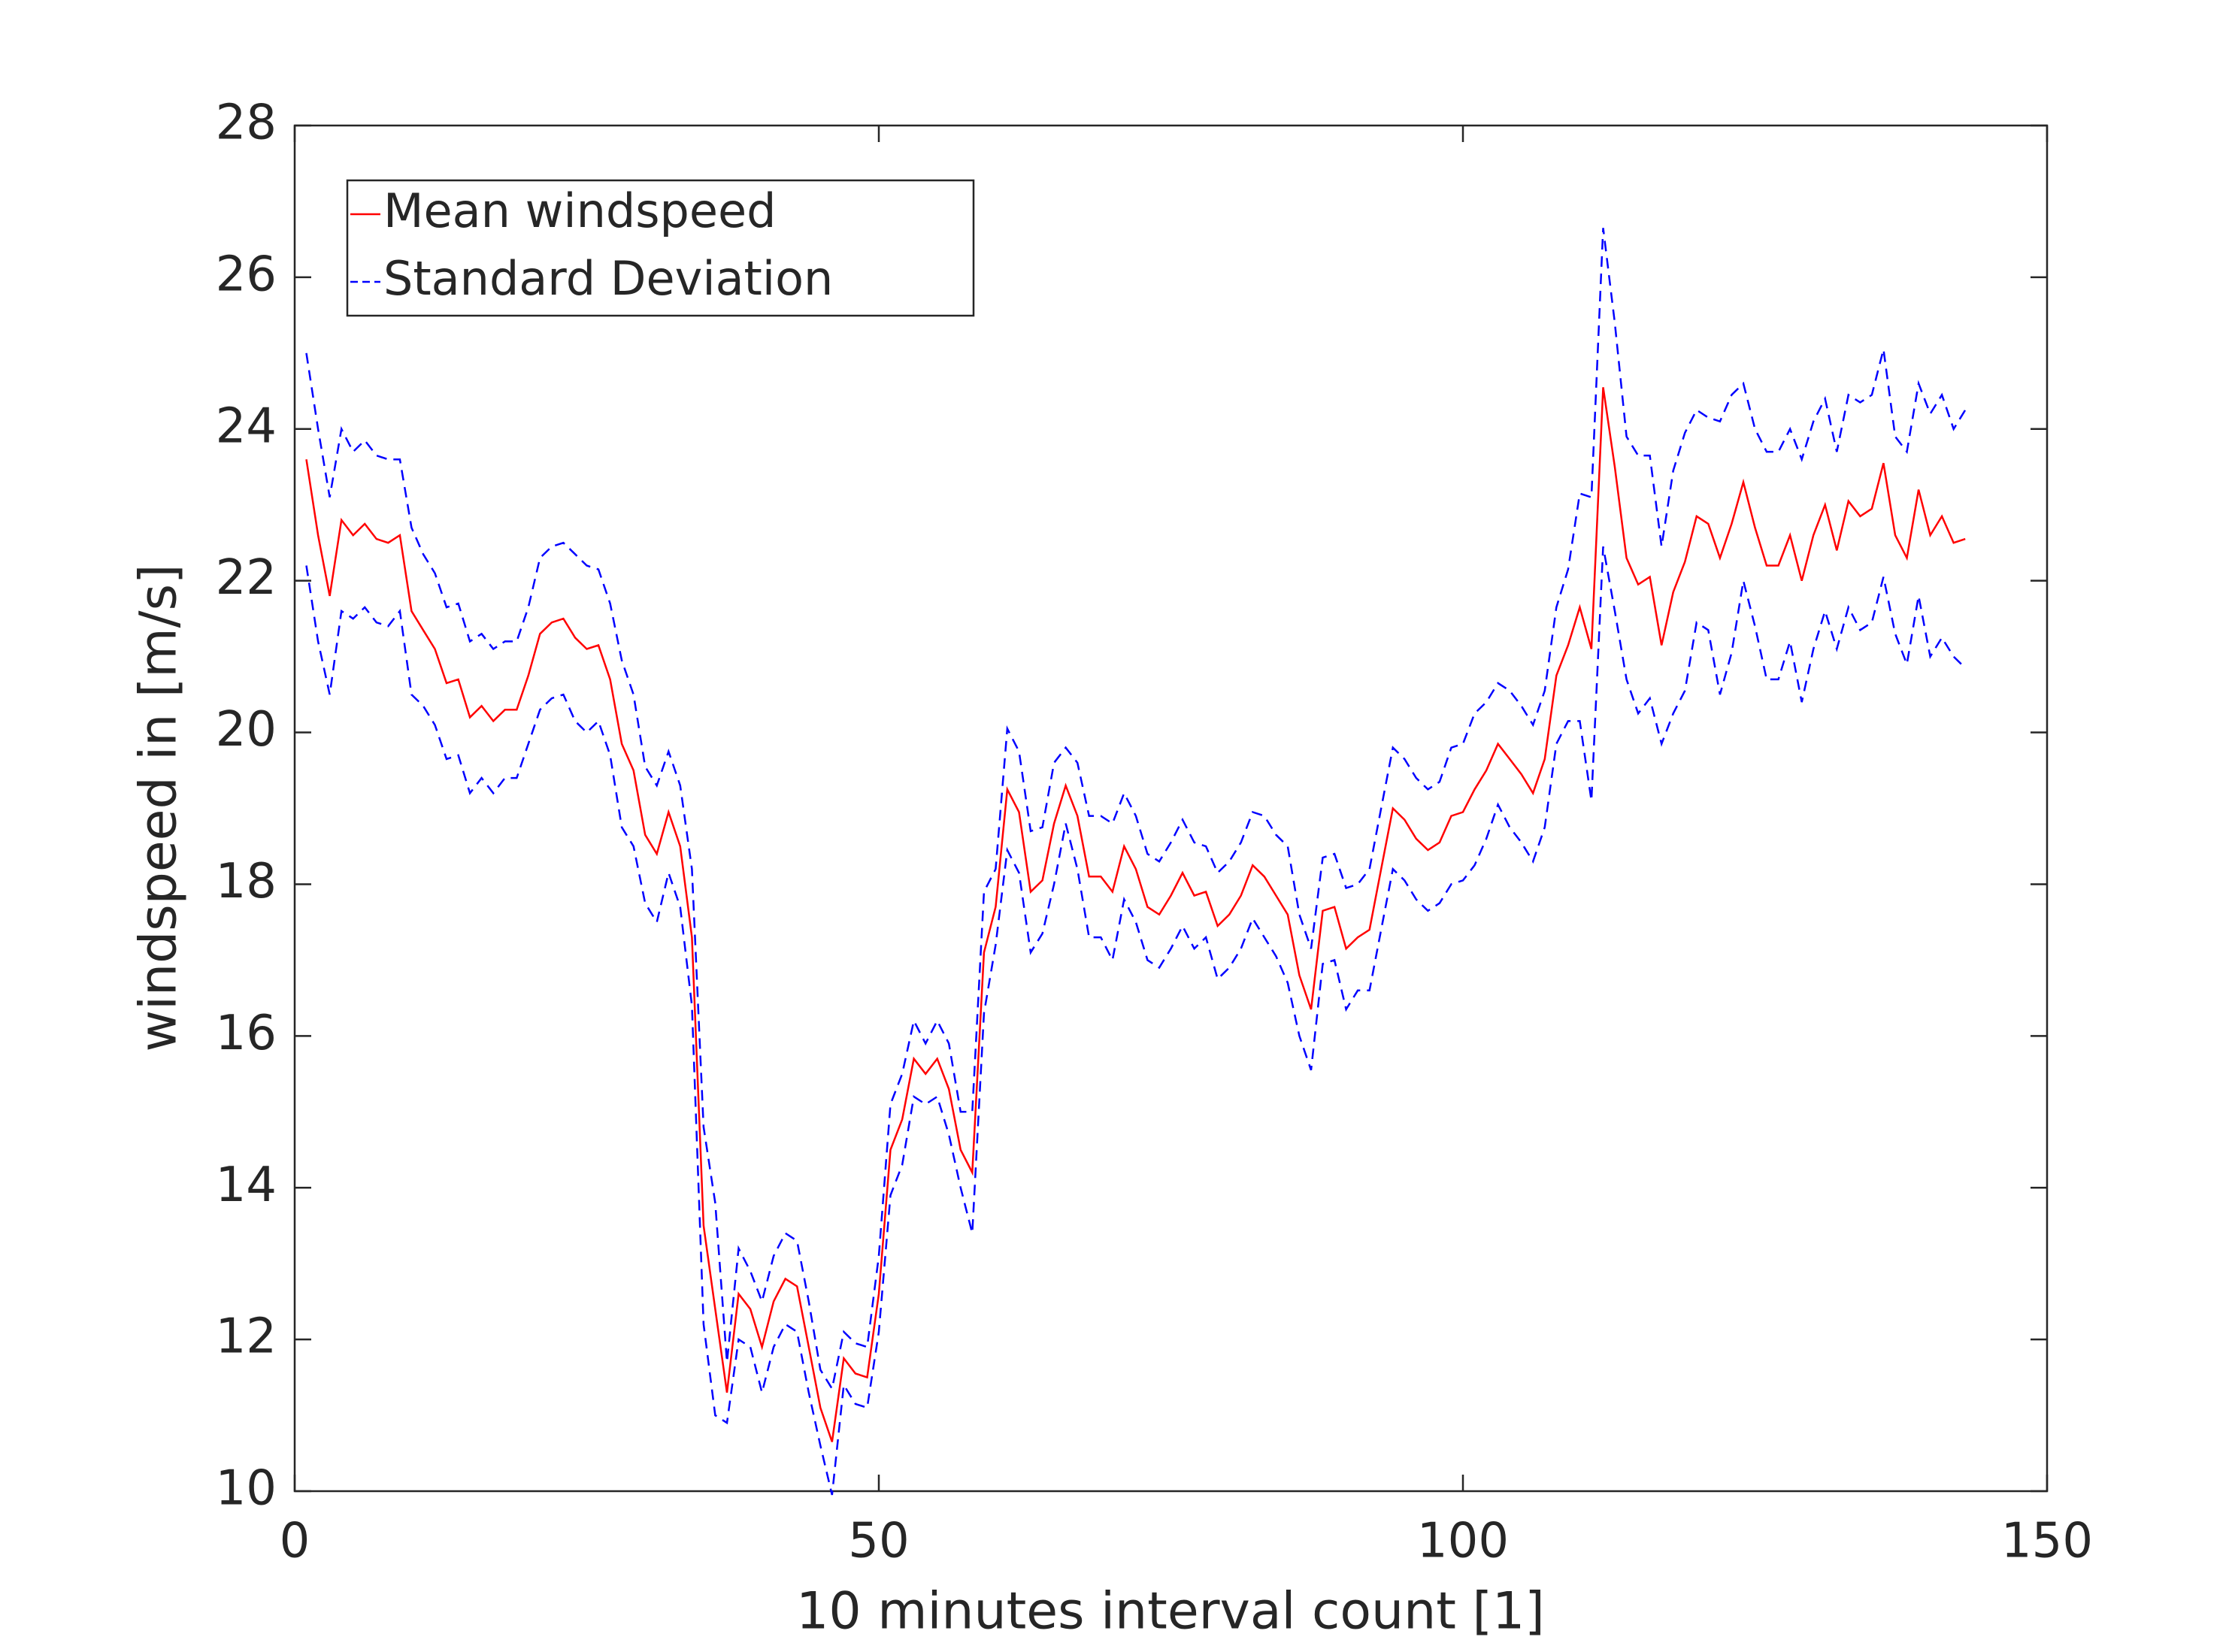  Describe the element at coordinates (246, 578) in the screenshot. I see `y-tick-label: 22` at that location.